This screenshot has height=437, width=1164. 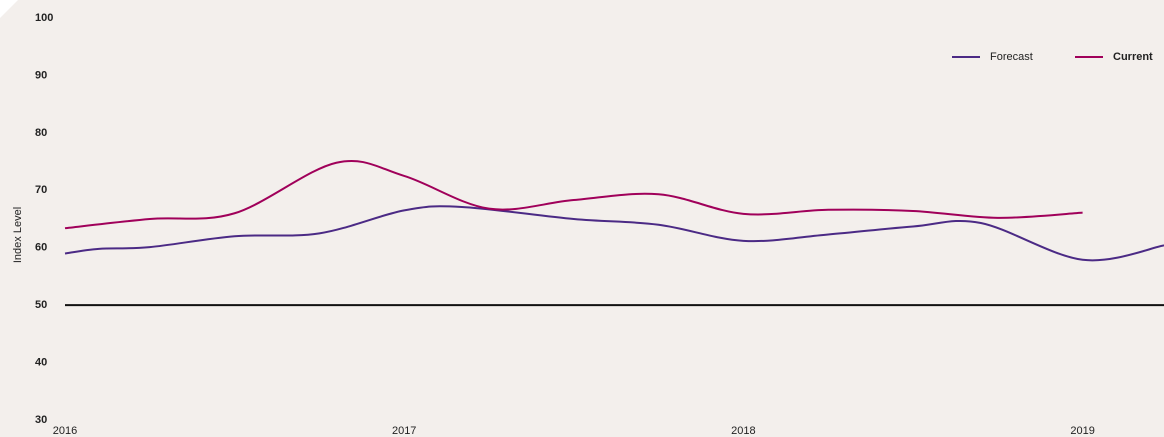 What do you see at coordinates (18, 235) in the screenshot?
I see `y-axis-label: Index Level` at bounding box center [18, 235].